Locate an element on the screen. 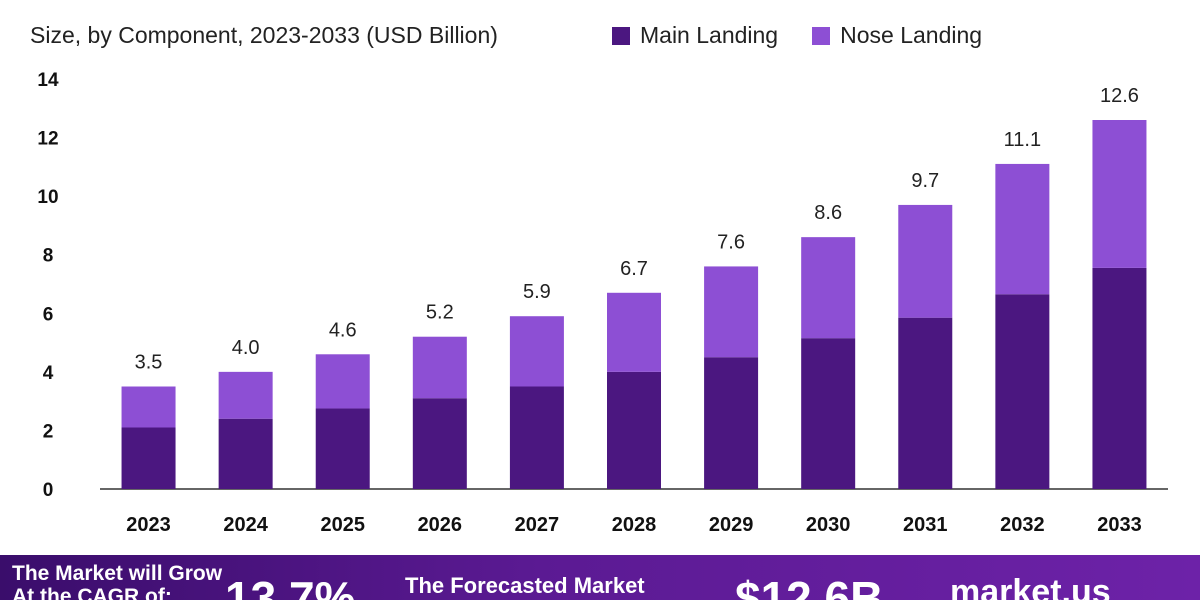  x-tick-label: 2032 is located at coordinates (1022, 525).